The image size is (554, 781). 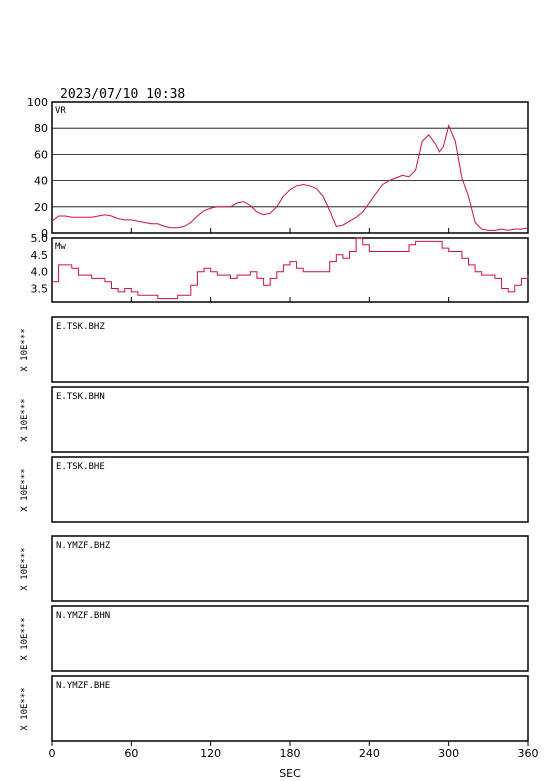 I want to click on vr-y-tick-label: 60, so click(x=41, y=154).